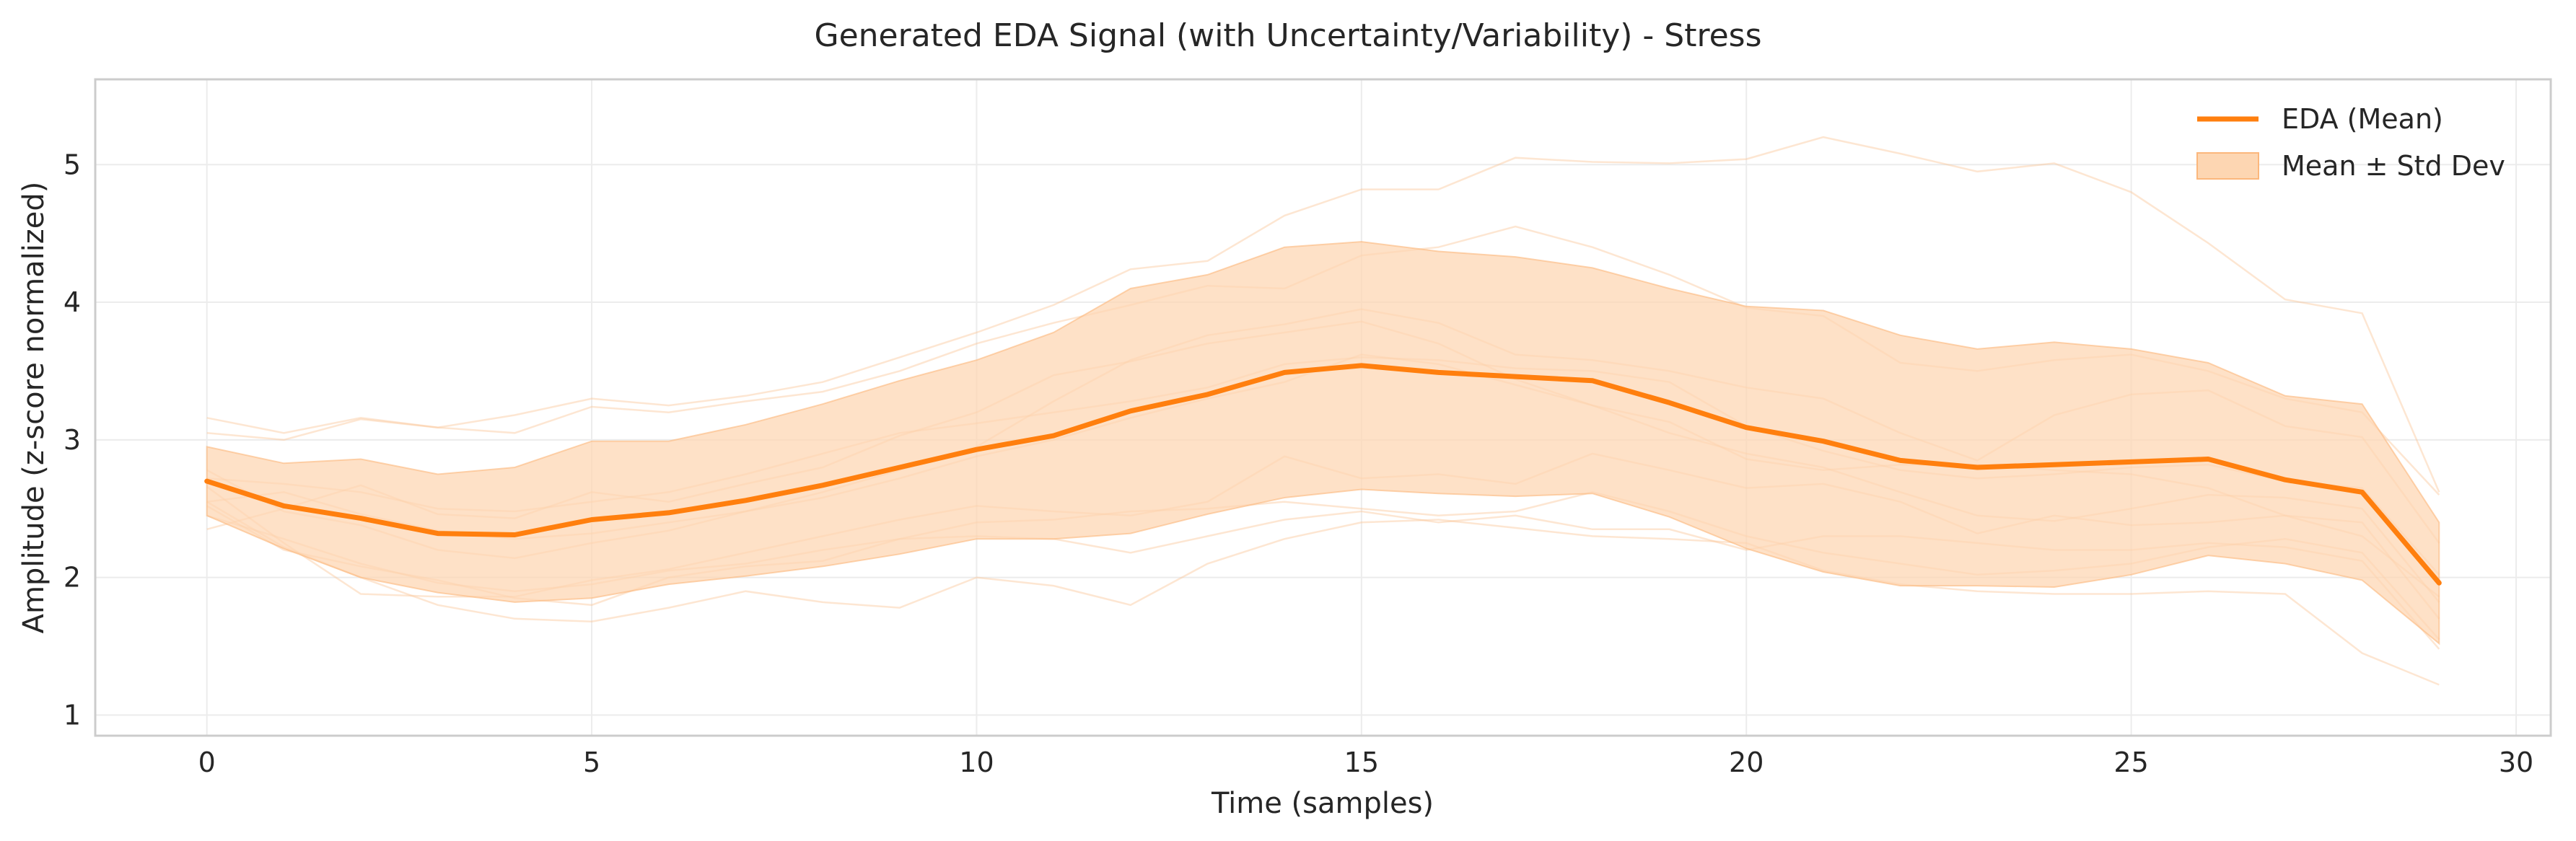 The width and height of the screenshot is (2576, 841). I want to click on legend: EDA (Mean) Mean ± Std Dev, so click(2350, 142).